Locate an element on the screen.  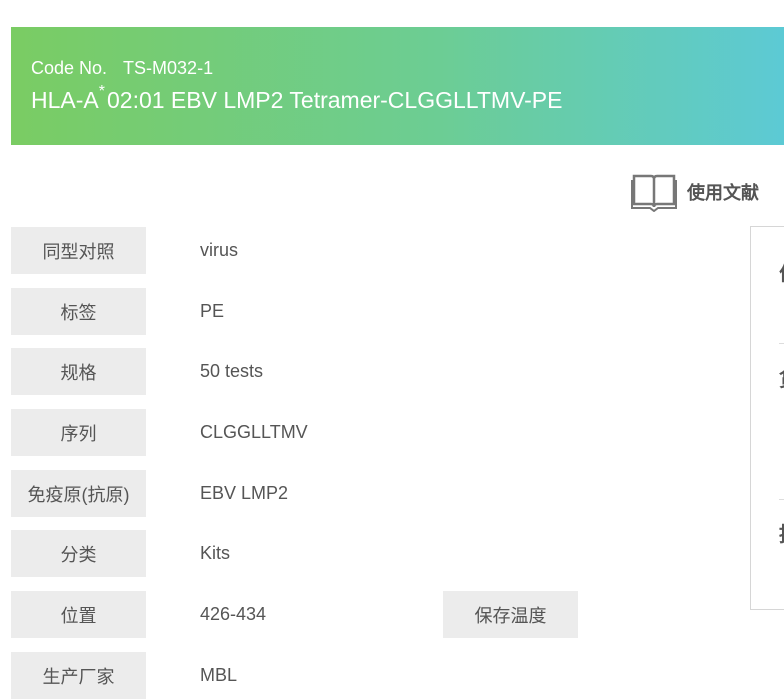
code-value: TS-M032-1 is located at coordinates (168, 68).